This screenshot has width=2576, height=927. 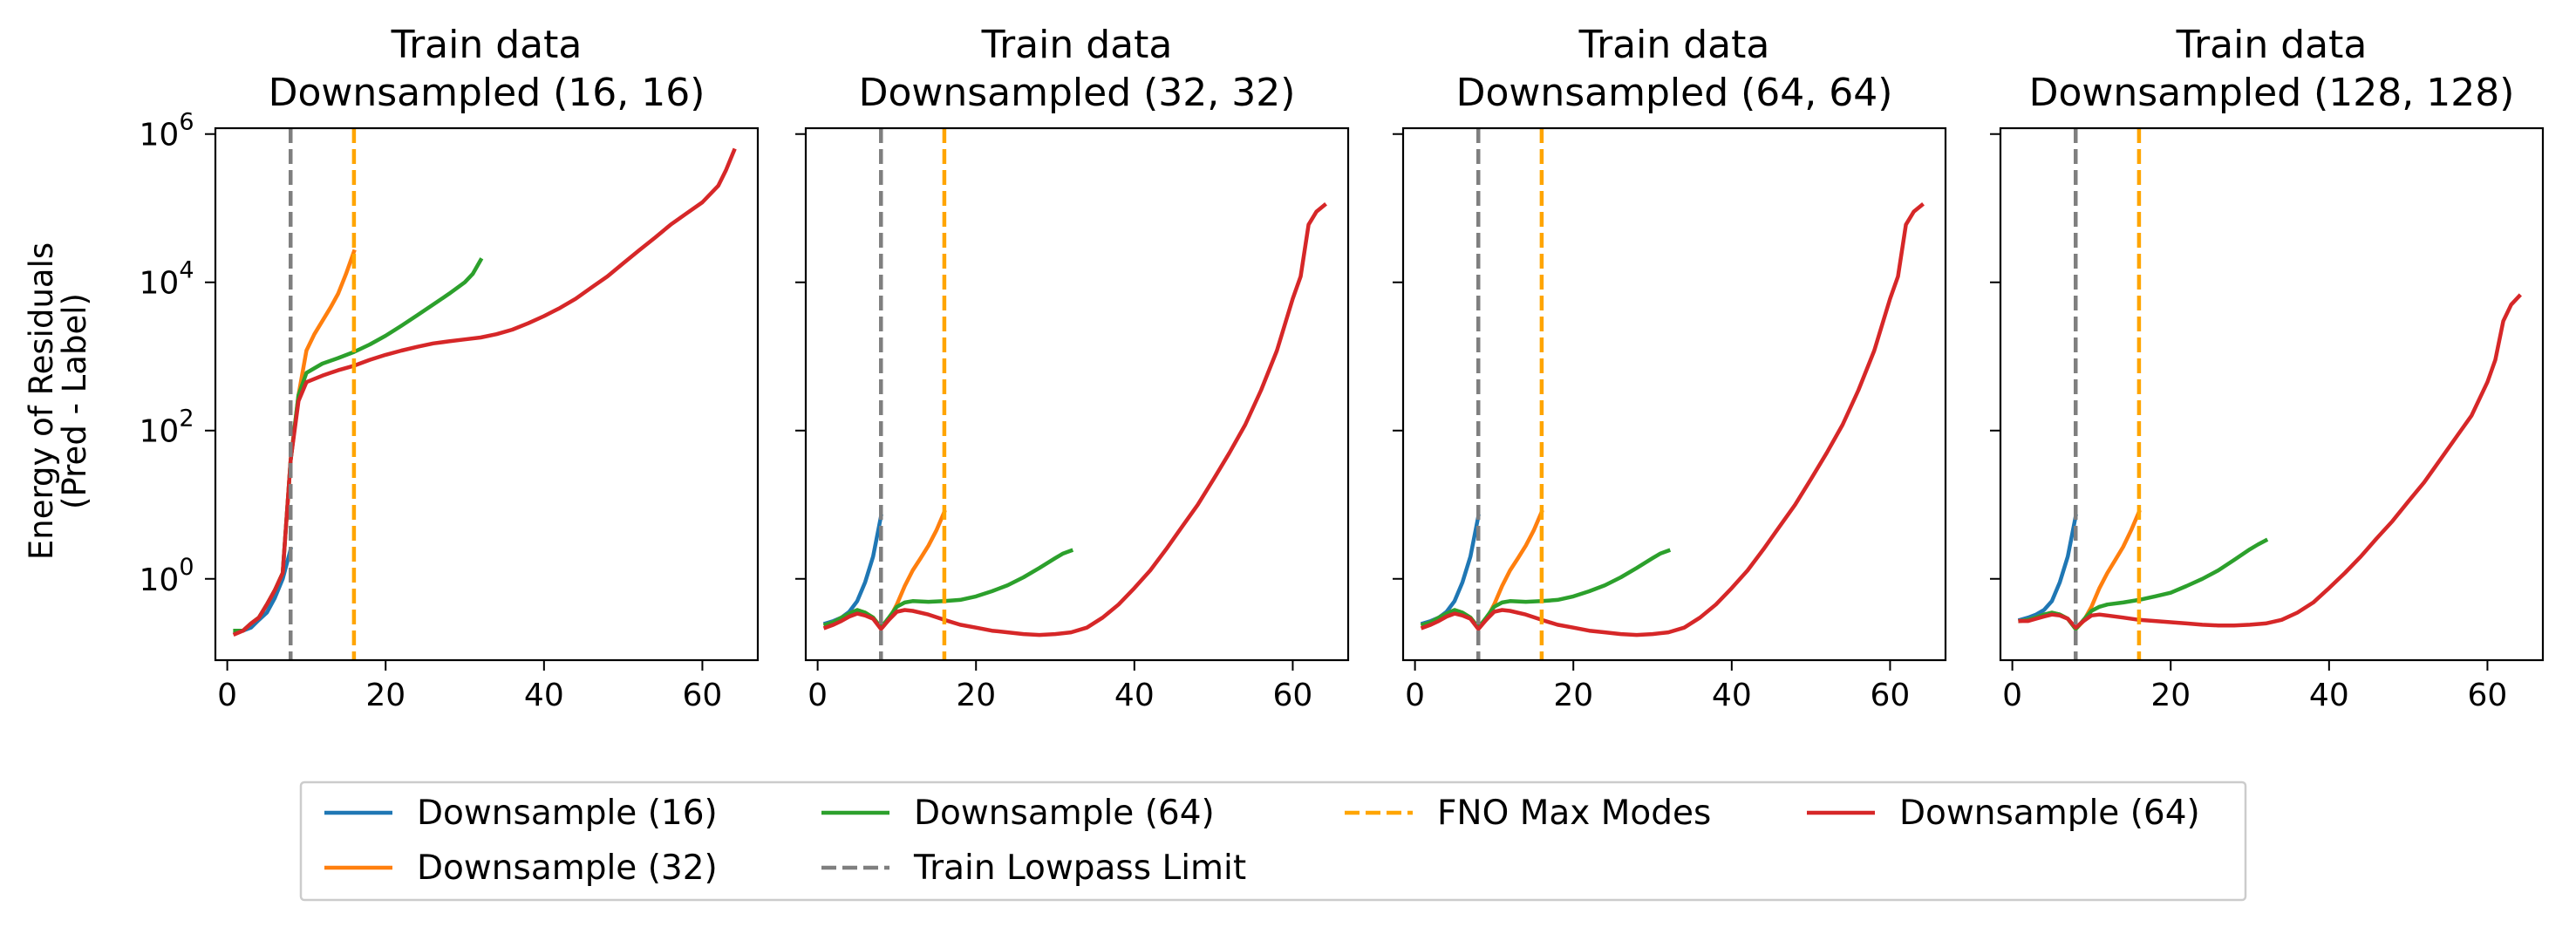 What do you see at coordinates (186, 567) in the screenshot?
I see `y-tick-exponent: 0` at bounding box center [186, 567].